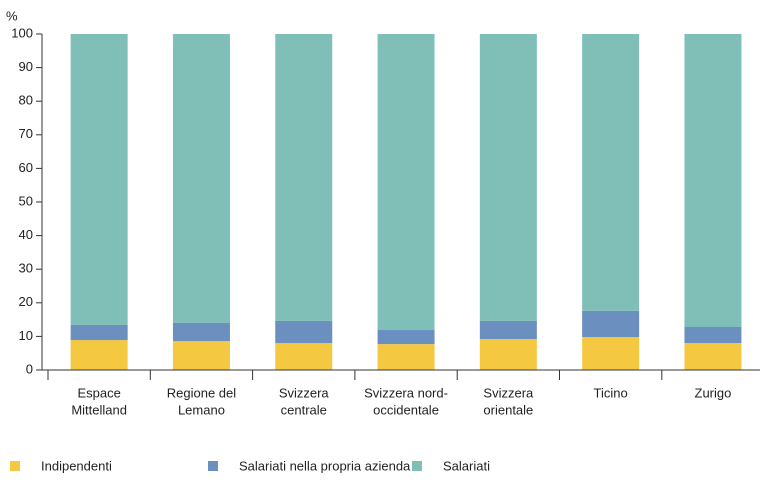  Describe the element at coordinates (611, 392) in the screenshot. I see `x-tick-label: Ticino` at that location.